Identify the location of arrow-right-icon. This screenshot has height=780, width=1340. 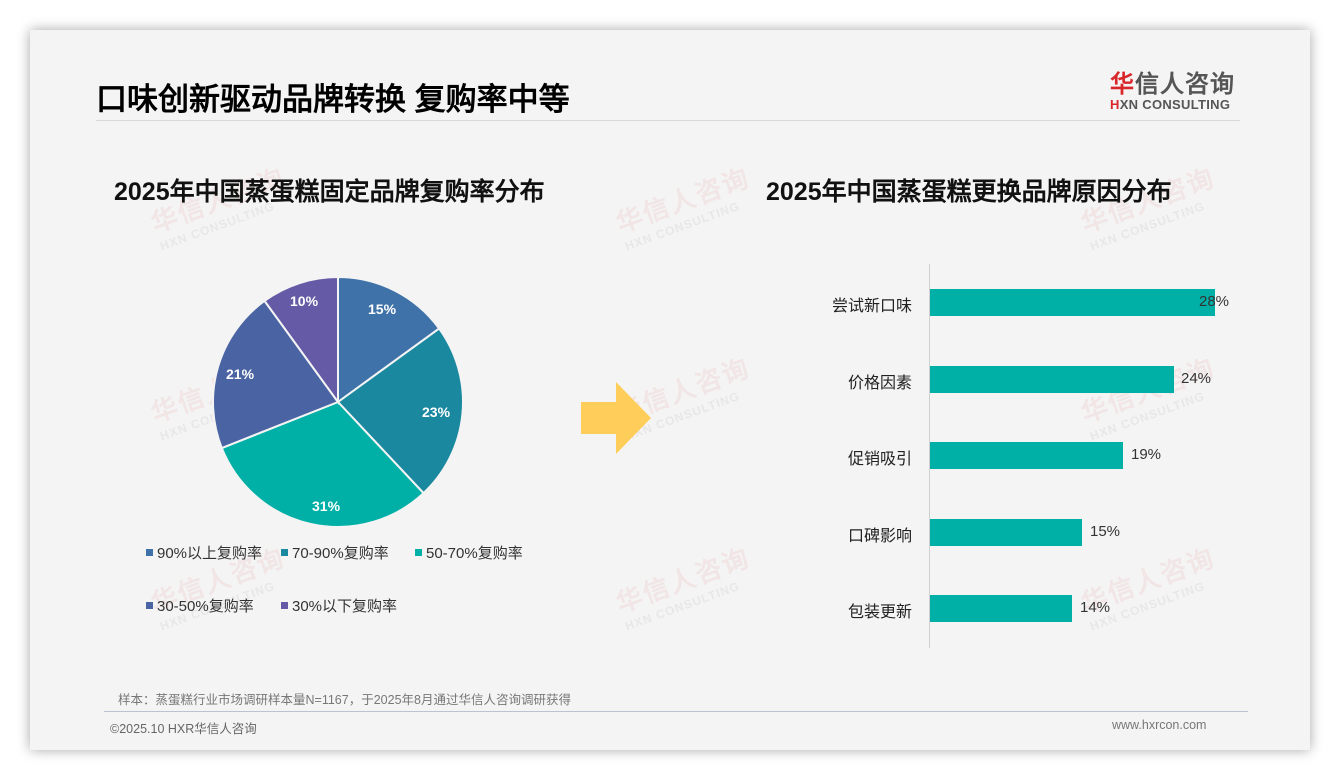
(616, 420).